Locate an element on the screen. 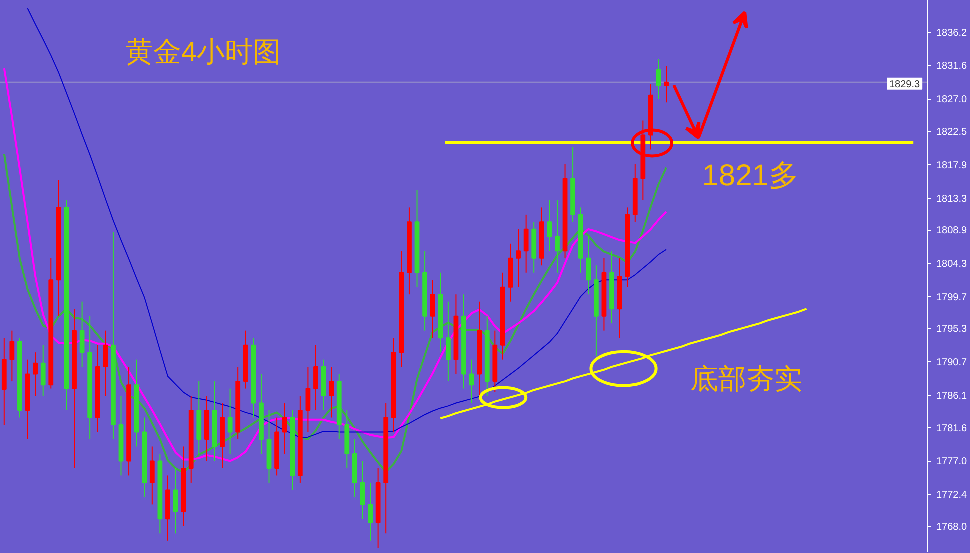 The width and height of the screenshot is (970, 553). text: 黄金4小时图 is located at coordinates (204, 52).